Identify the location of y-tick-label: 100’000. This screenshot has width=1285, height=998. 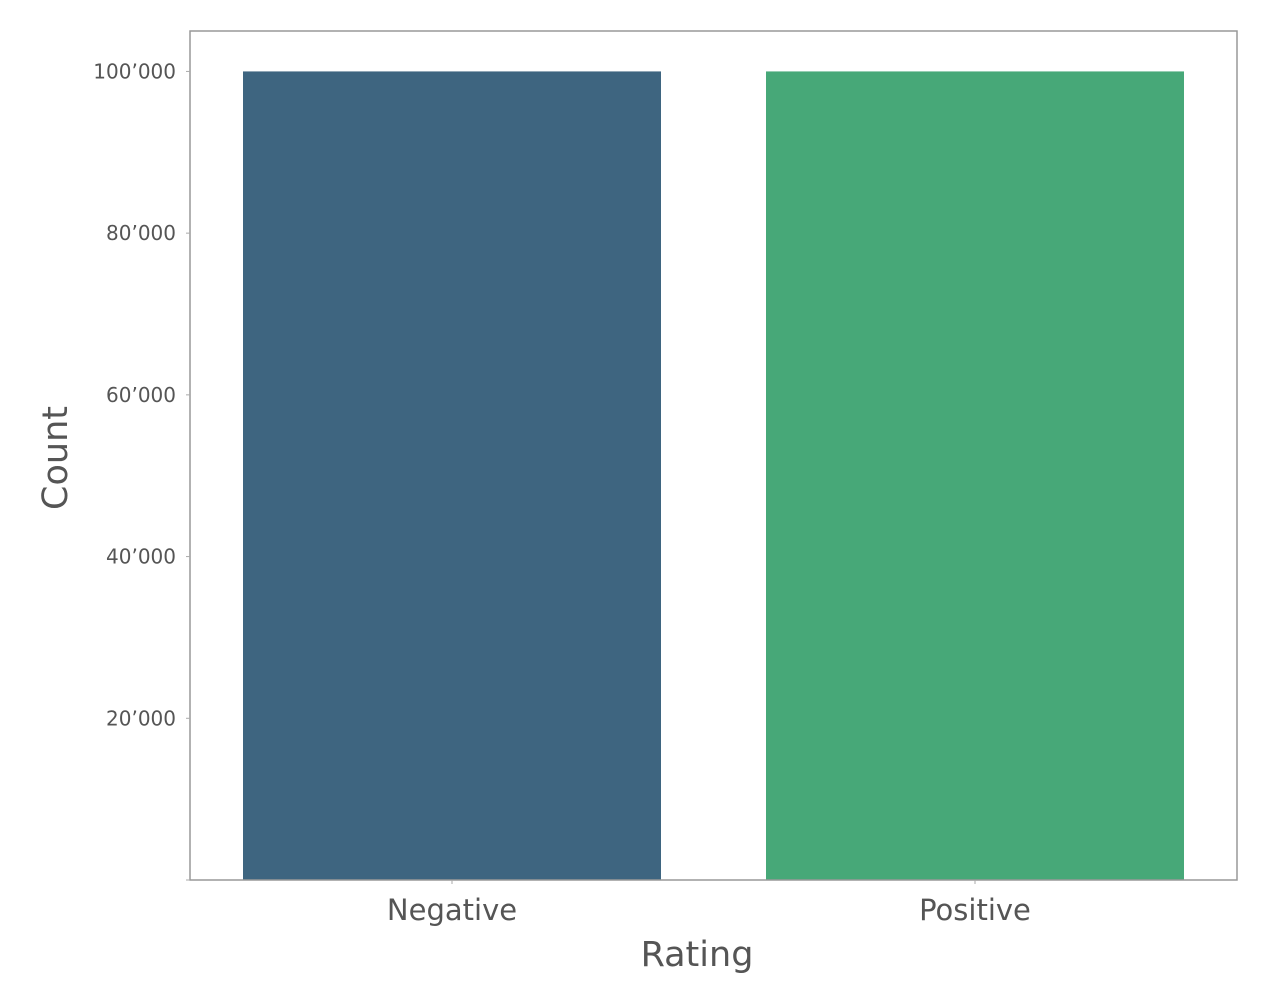
(134, 71).